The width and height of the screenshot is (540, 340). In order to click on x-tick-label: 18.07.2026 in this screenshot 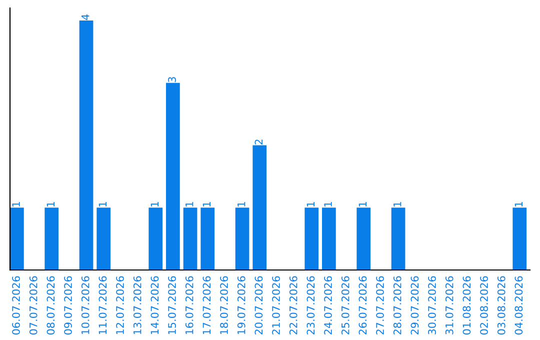, I will do `click(224, 305)`.